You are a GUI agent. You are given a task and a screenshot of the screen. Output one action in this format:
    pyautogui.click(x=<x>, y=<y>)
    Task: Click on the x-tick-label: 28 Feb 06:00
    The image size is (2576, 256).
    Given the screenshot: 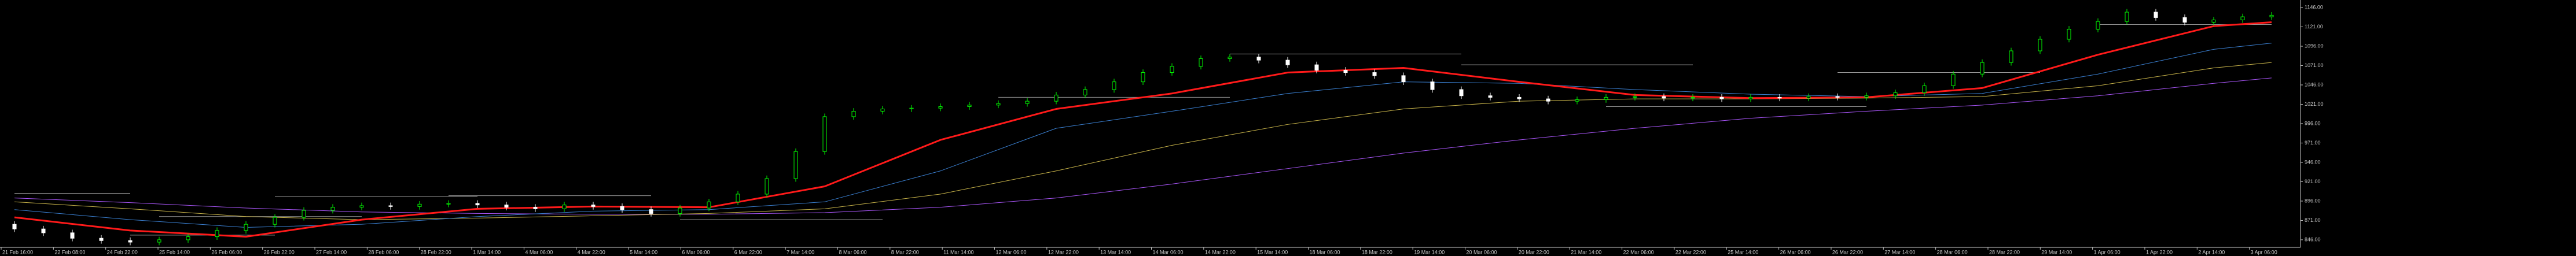 What is the action you would take?
    pyautogui.click(x=384, y=252)
    